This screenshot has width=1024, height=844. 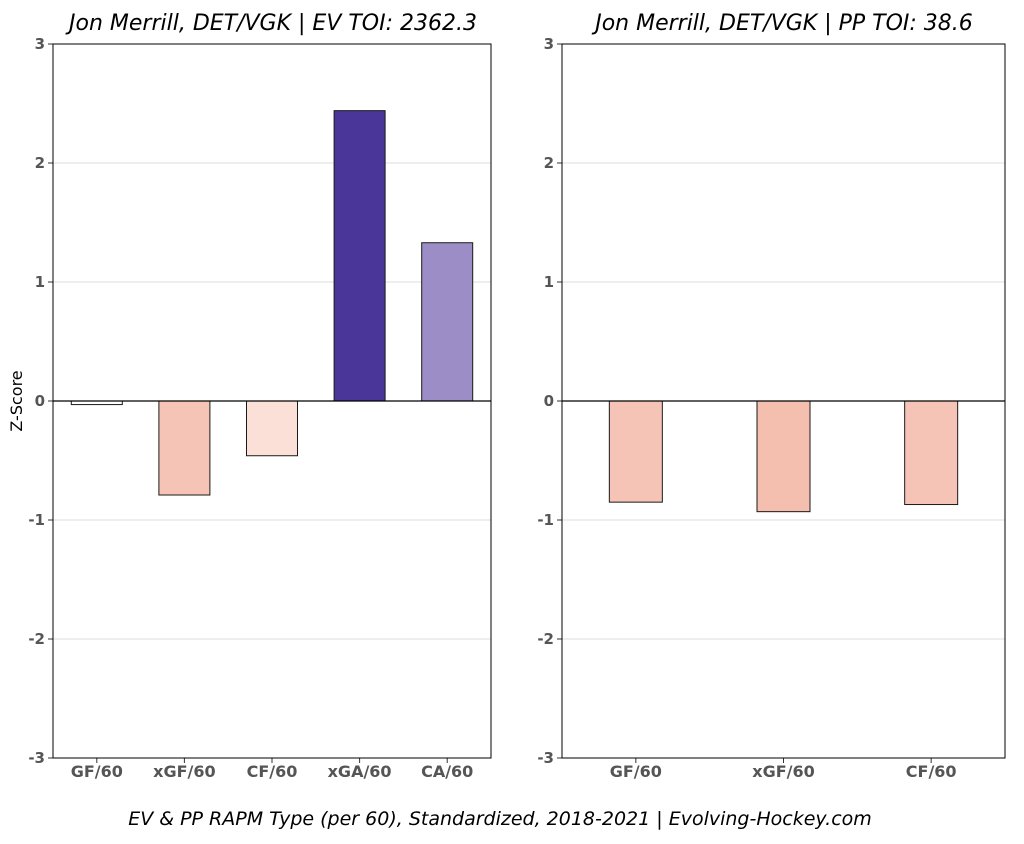 What do you see at coordinates (271, 23) in the screenshot?
I see `ev-chart-title: Jon Merrill, DET/VGK | EV TOI: 2362.3` at bounding box center [271, 23].